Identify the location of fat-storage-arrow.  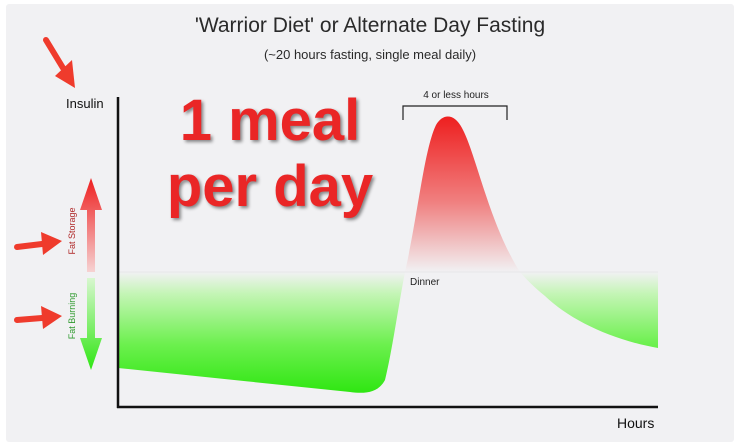
(91, 225).